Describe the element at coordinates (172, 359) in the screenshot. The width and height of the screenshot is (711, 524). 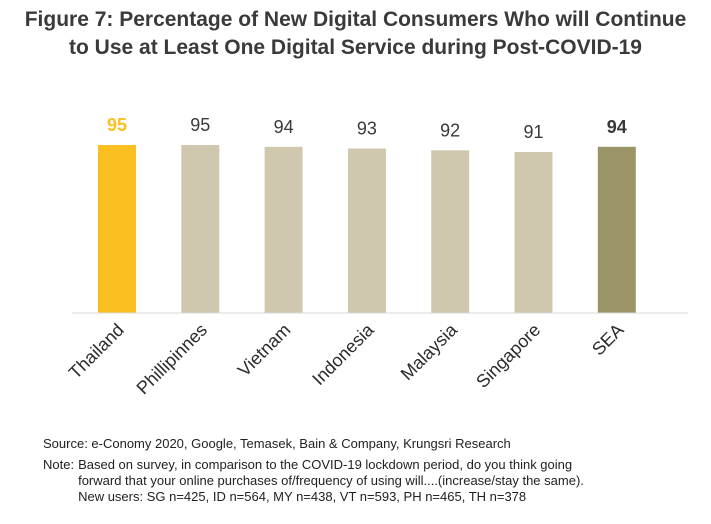
I see `x-tick-label-phillipinnes: Phillipinnes` at that location.